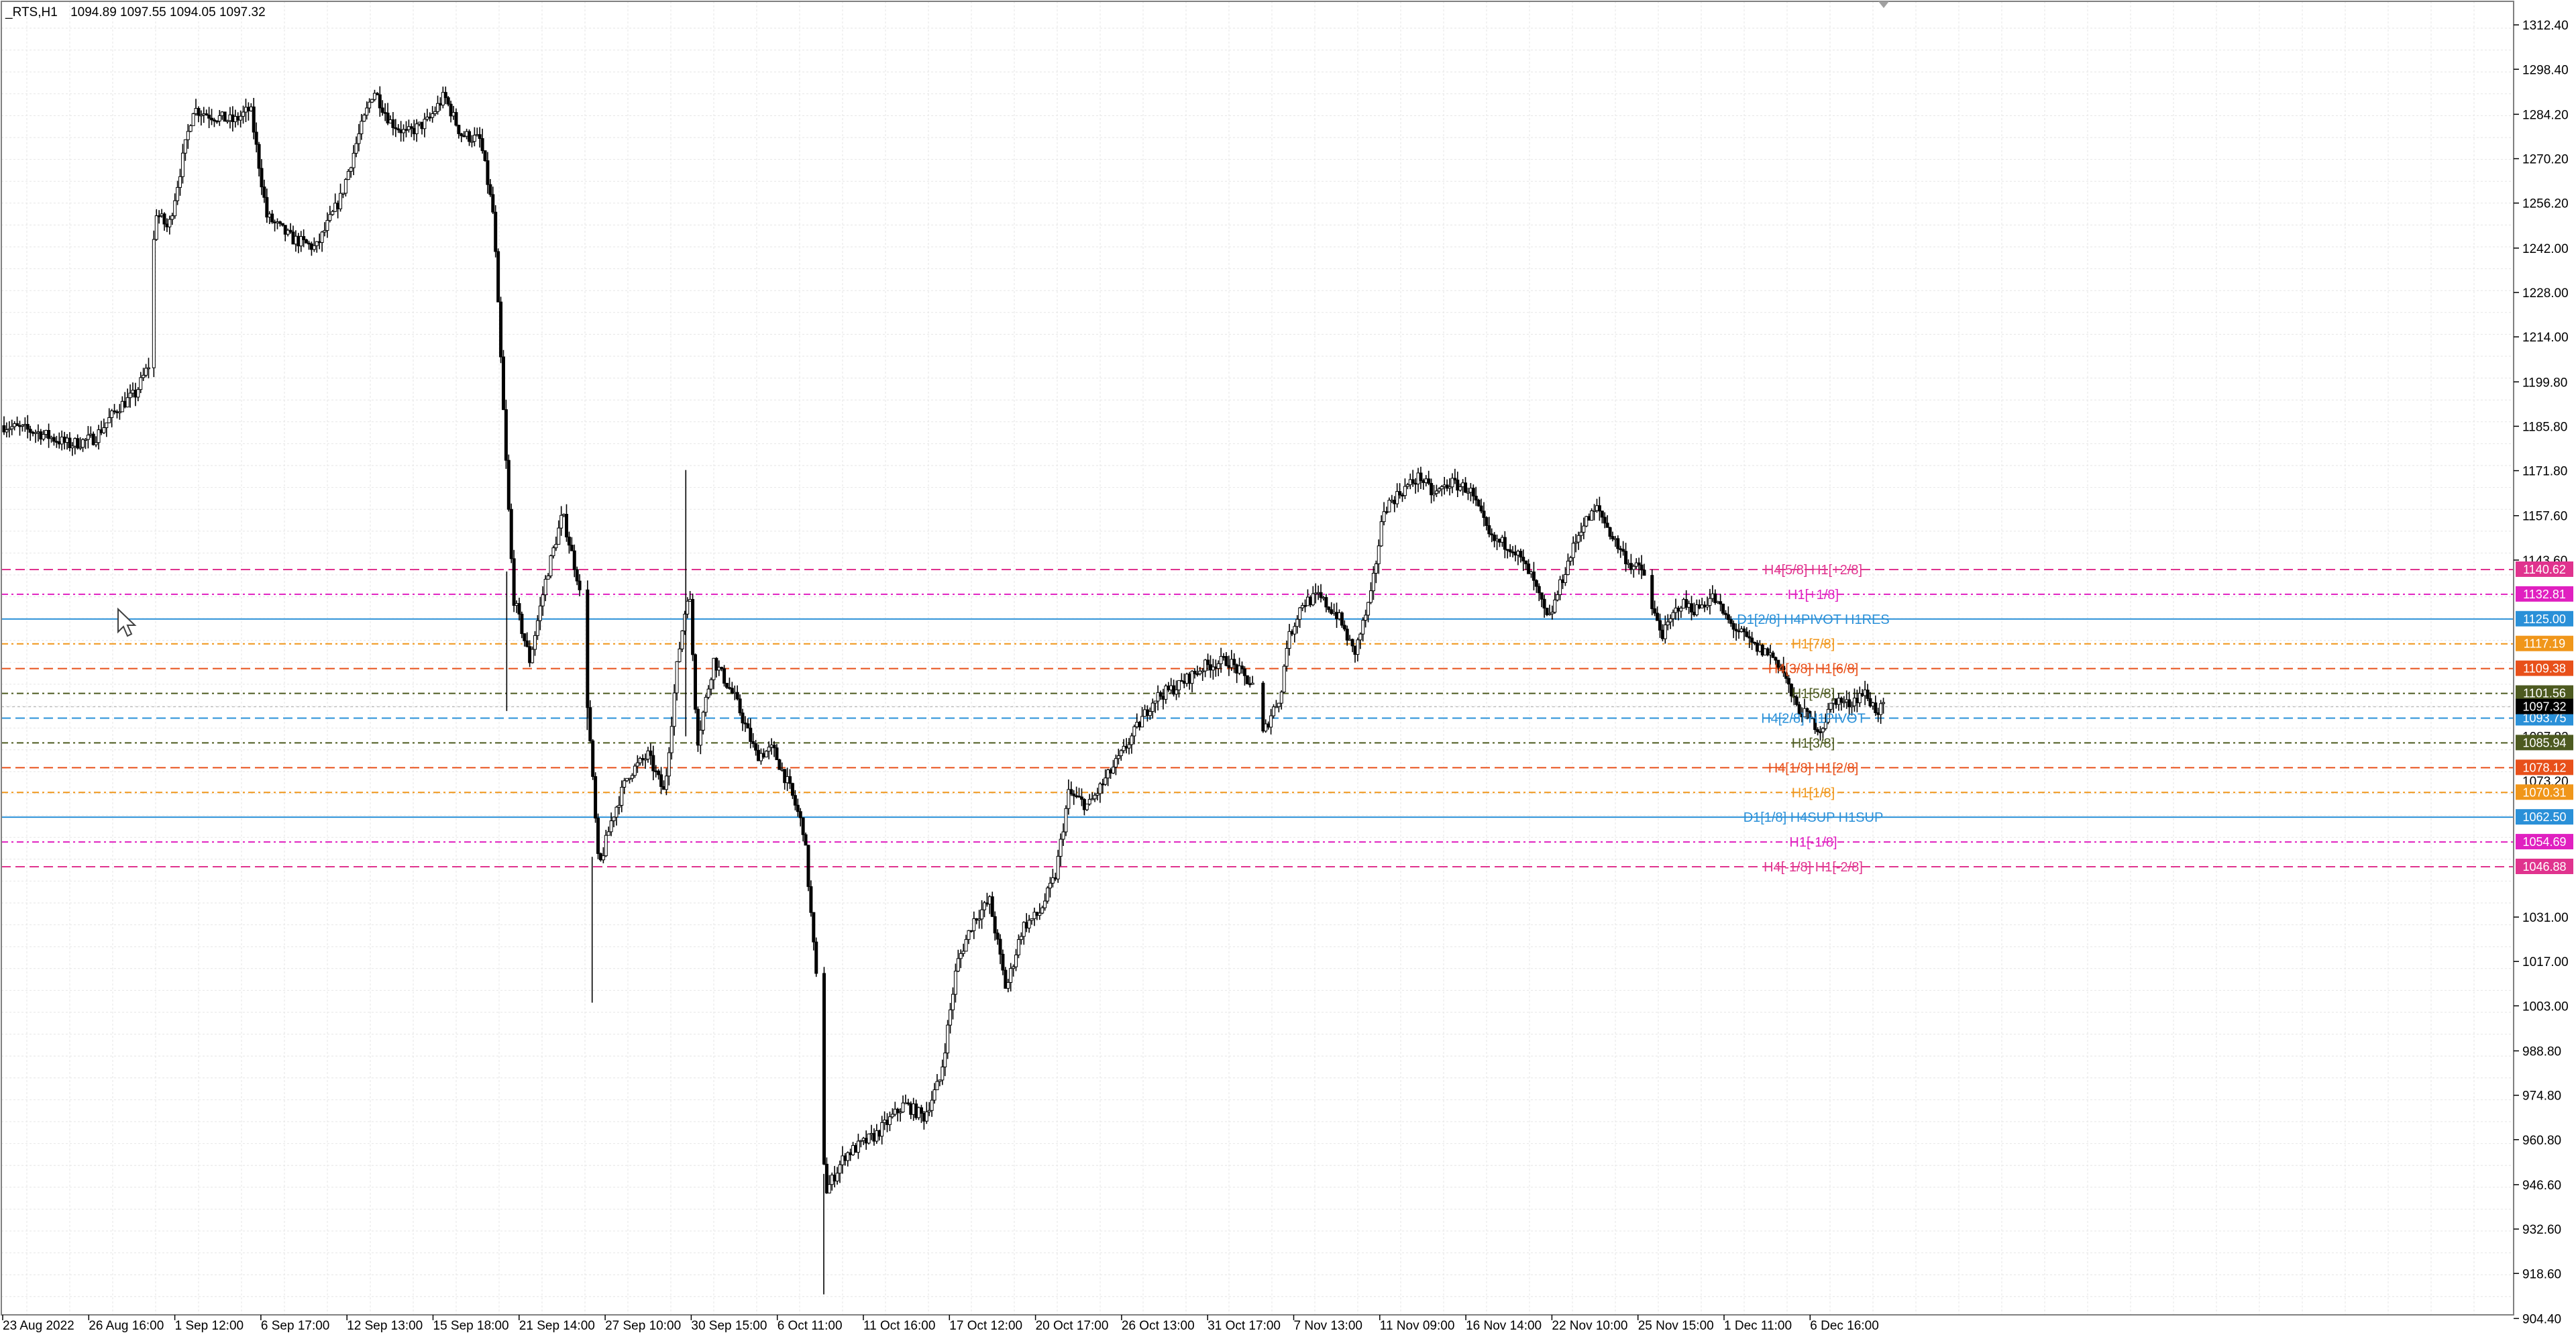 This screenshot has width=2576, height=1339. What do you see at coordinates (2545, 115) in the screenshot?
I see `y-tick-label: 1284.20` at bounding box center [2545, 115].